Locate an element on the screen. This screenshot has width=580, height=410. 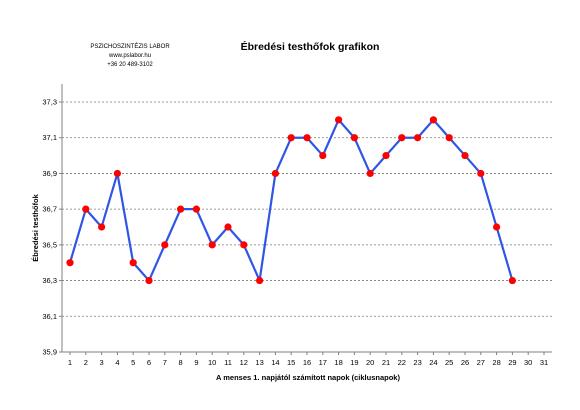
chart-title: Ébredési testhőfok grafikon is located at coordinates (310, 46).